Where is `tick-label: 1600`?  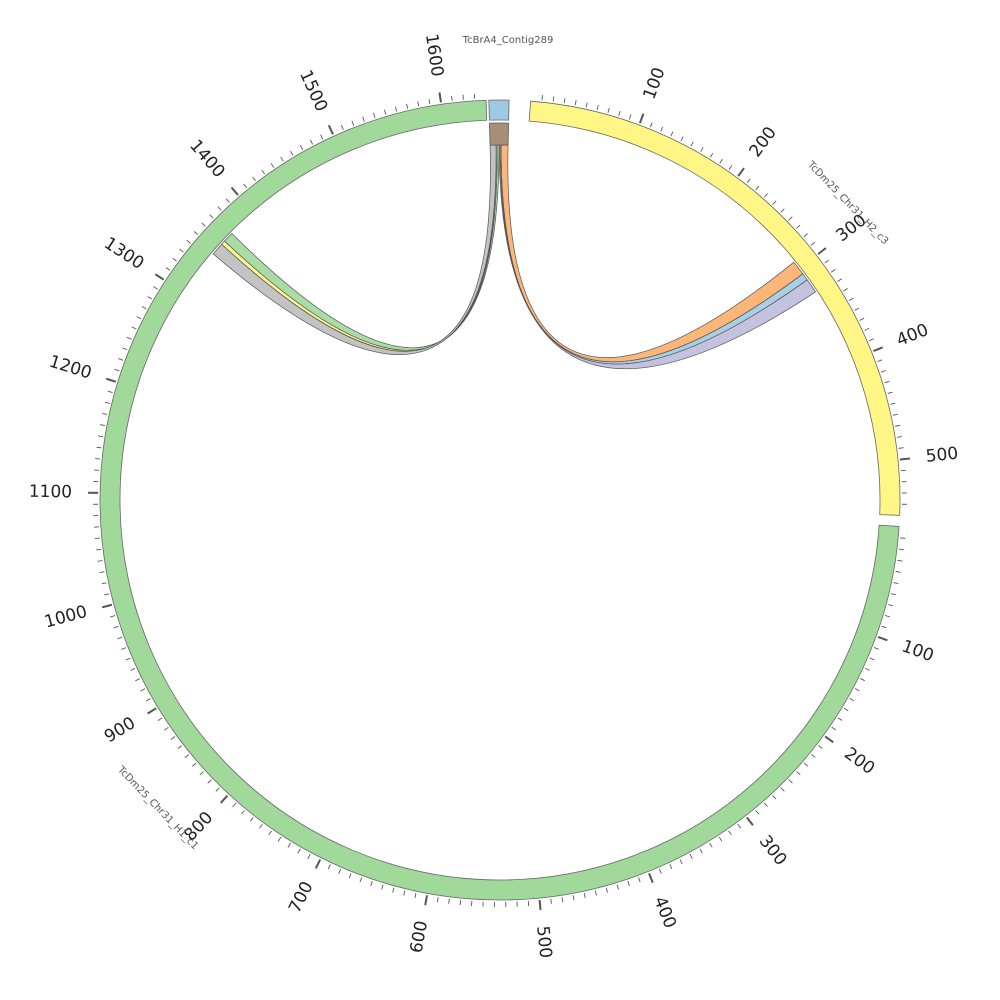 tick-label: 1600 is located at coordinates (434, 55).